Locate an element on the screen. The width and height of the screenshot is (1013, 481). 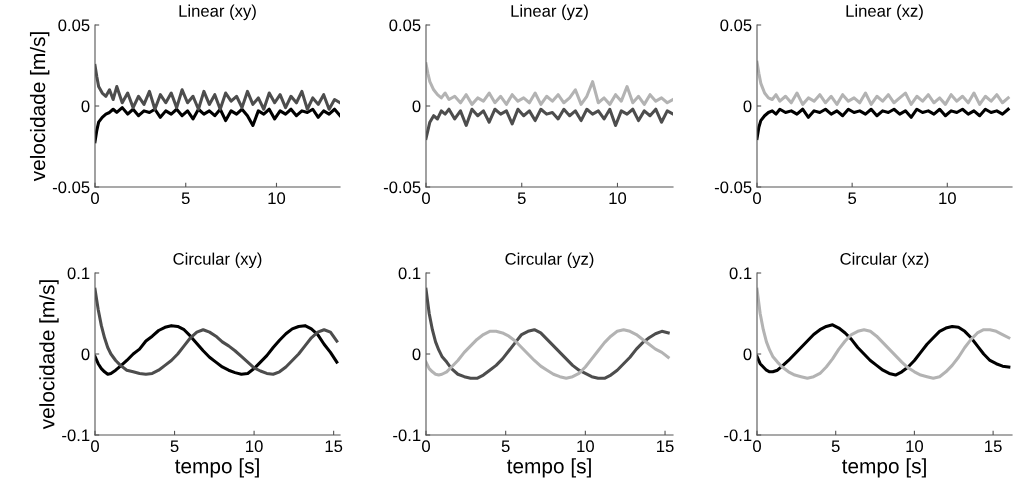
chart-title: Circular (xy) is located at coordinates (217, 260).